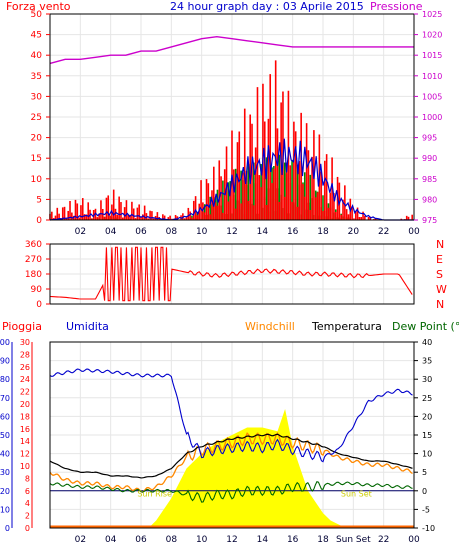  What do you see at coordinates (439, 274) in the screenshot?
I see `compass-label: S` at bounding box center [439, 274].